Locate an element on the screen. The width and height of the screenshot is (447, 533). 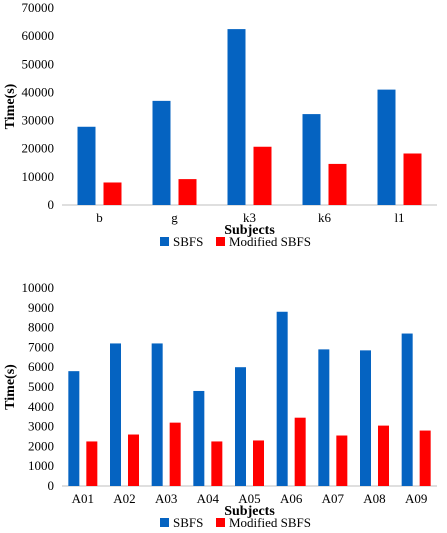
y-tick-label: 3000 is located at coordinates (41, 426).